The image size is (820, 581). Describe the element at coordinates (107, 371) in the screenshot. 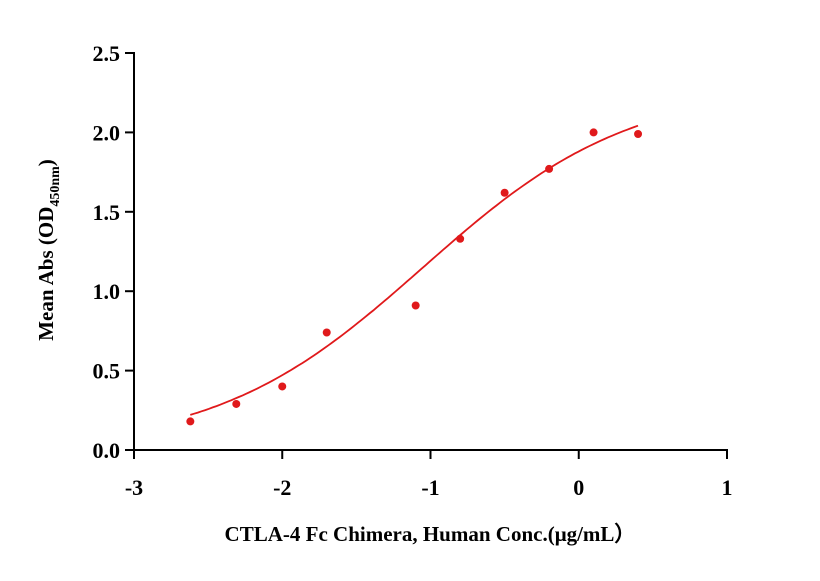

I see `y-tick-label: 0.5` at that location.